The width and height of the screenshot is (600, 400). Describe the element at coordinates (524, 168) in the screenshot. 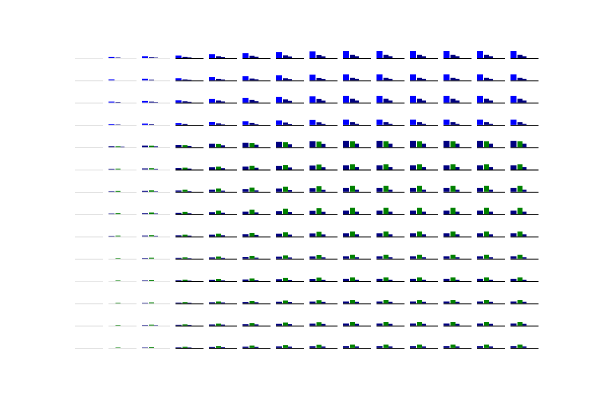

I see `bar-r5-c13-s2` at that location.